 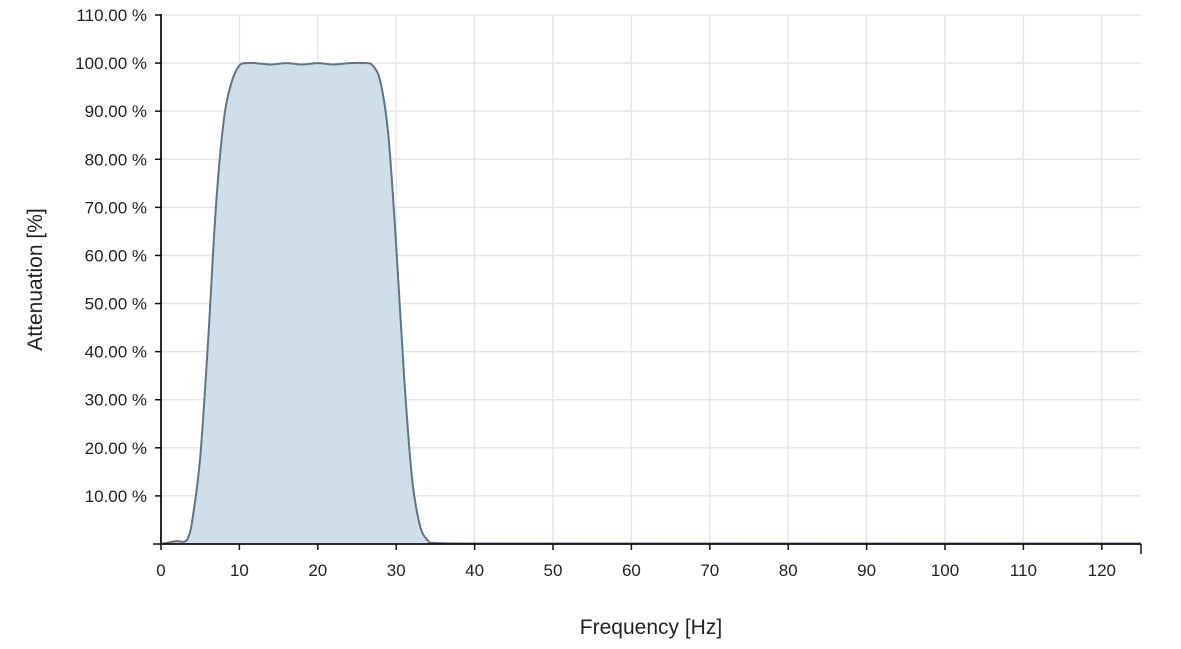 What do you see at coordinates (35, 279) in the screenshot?
I see `y-axis-title: Attenuation [%]` at bounding box center [35, 279].